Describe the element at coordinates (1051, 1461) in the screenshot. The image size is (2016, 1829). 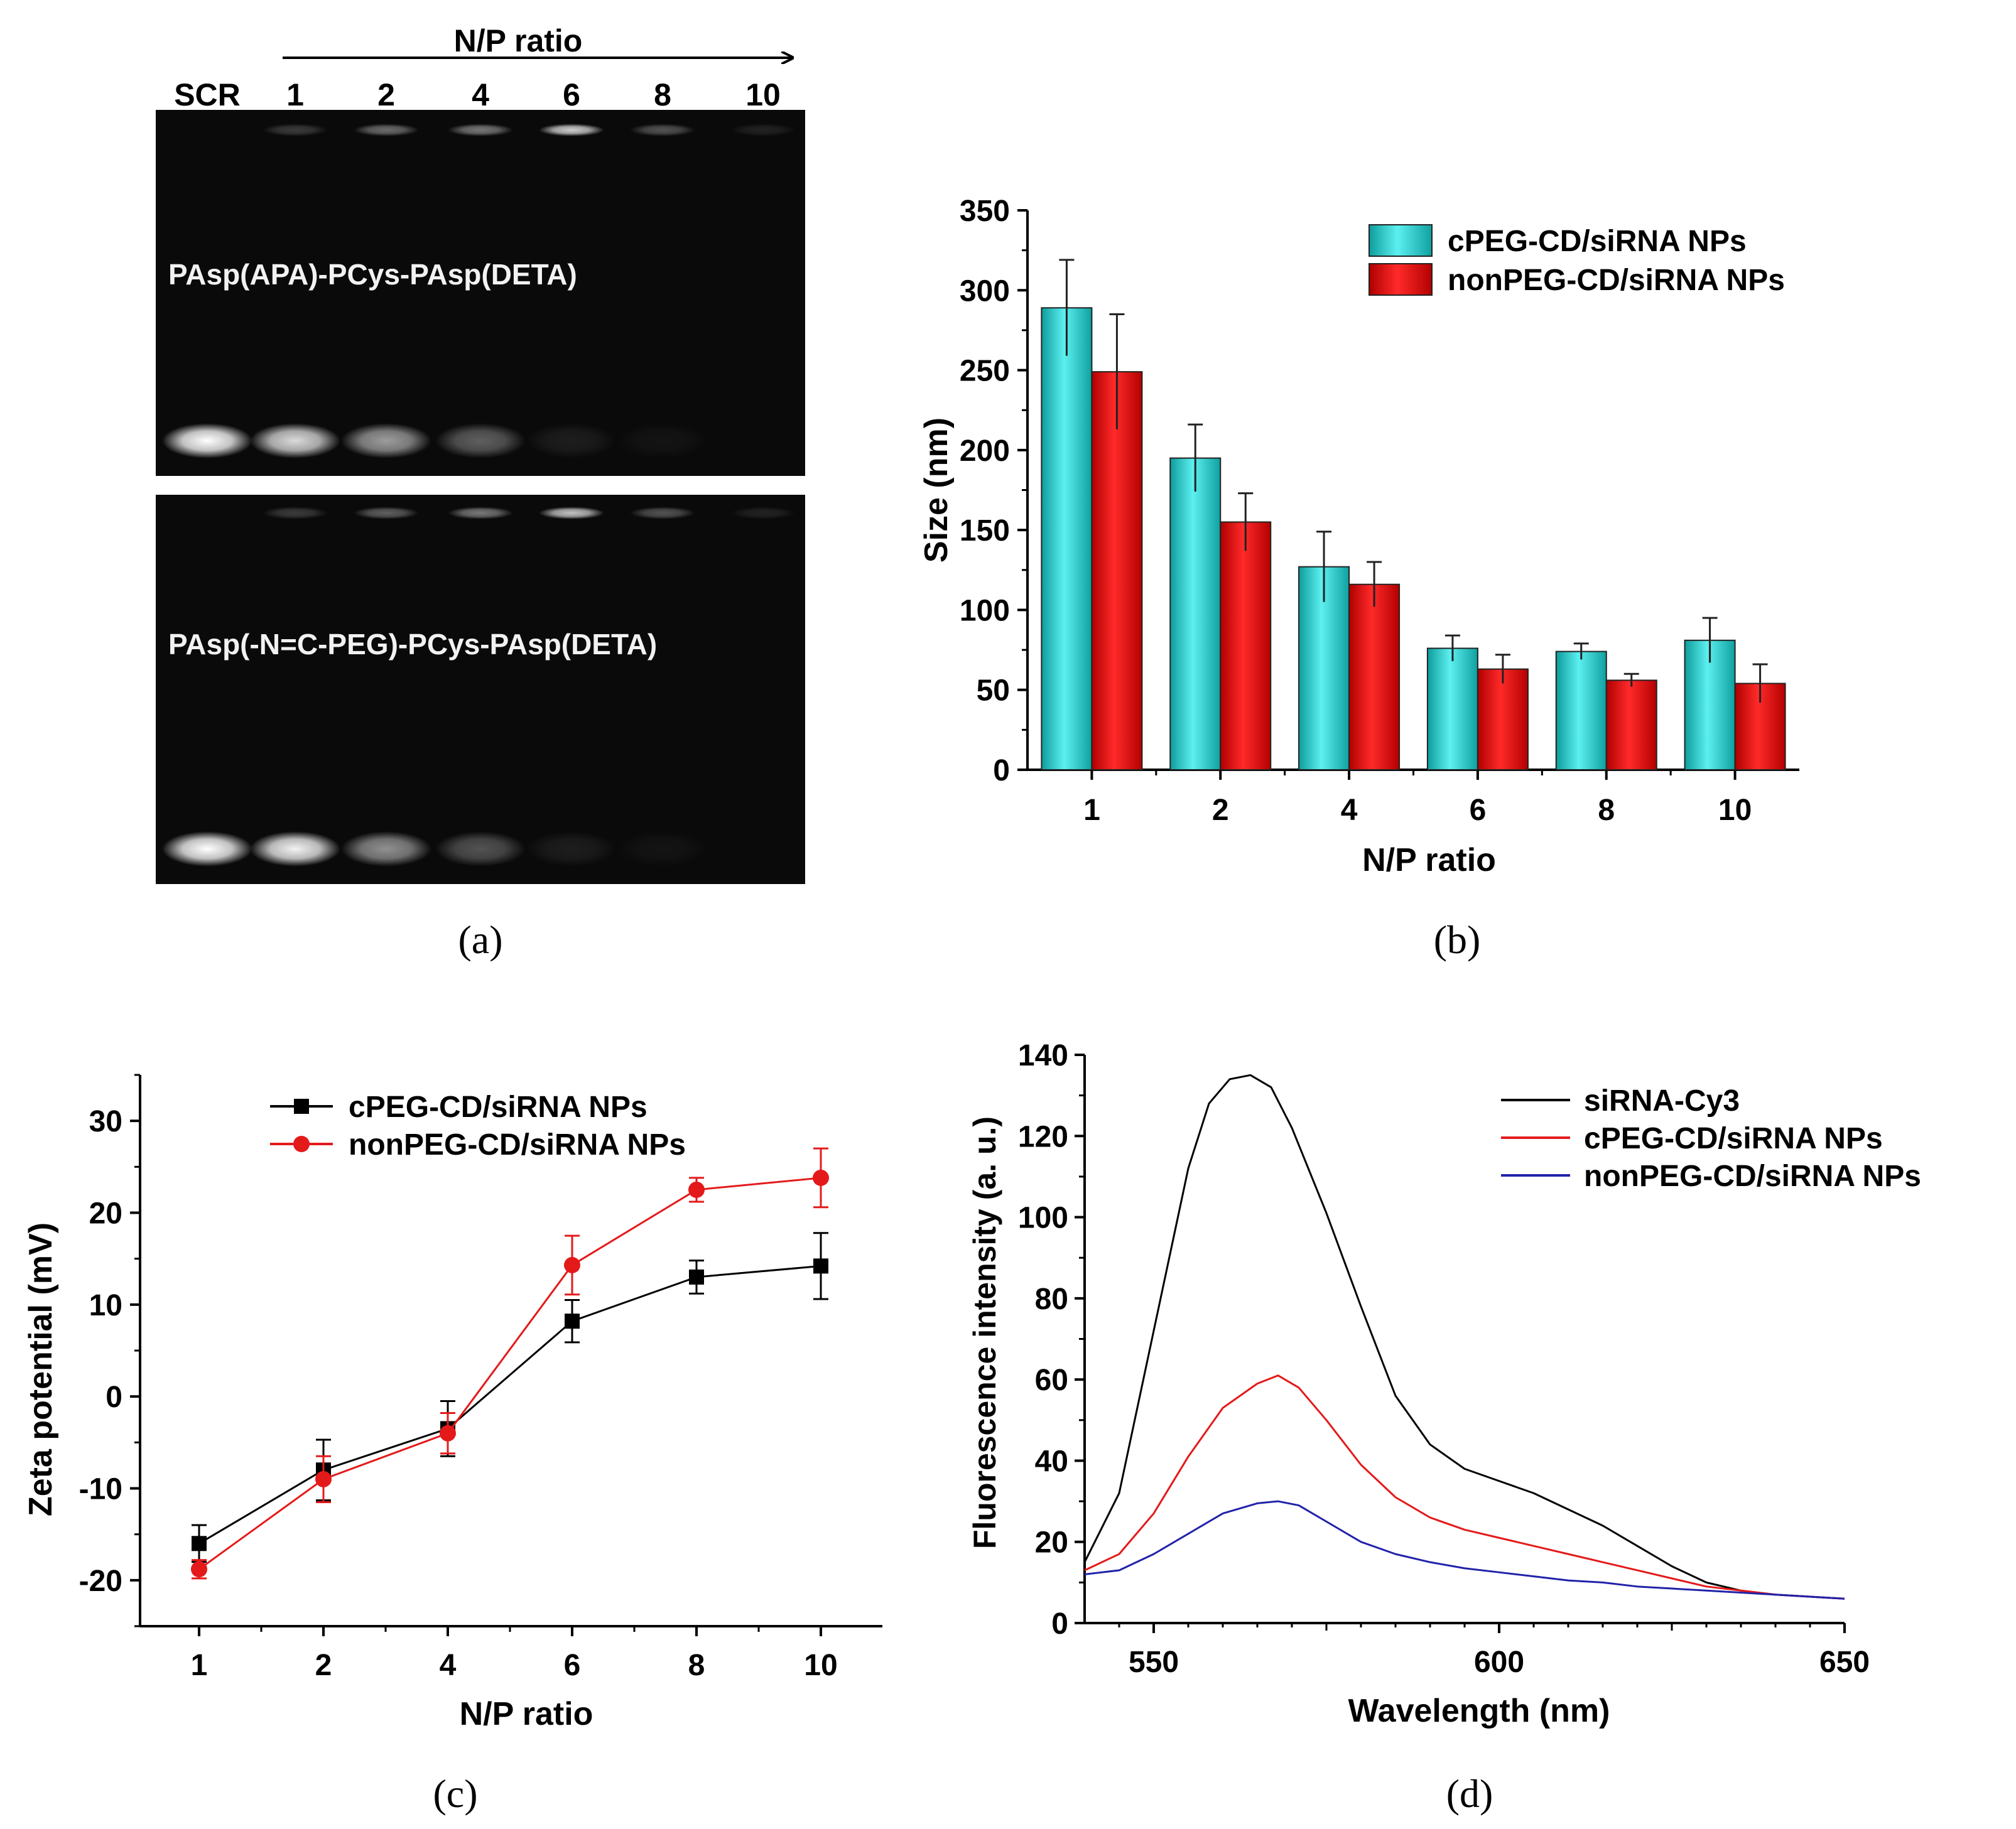
I see `chart-d-y-tick-label: 40` at that location.